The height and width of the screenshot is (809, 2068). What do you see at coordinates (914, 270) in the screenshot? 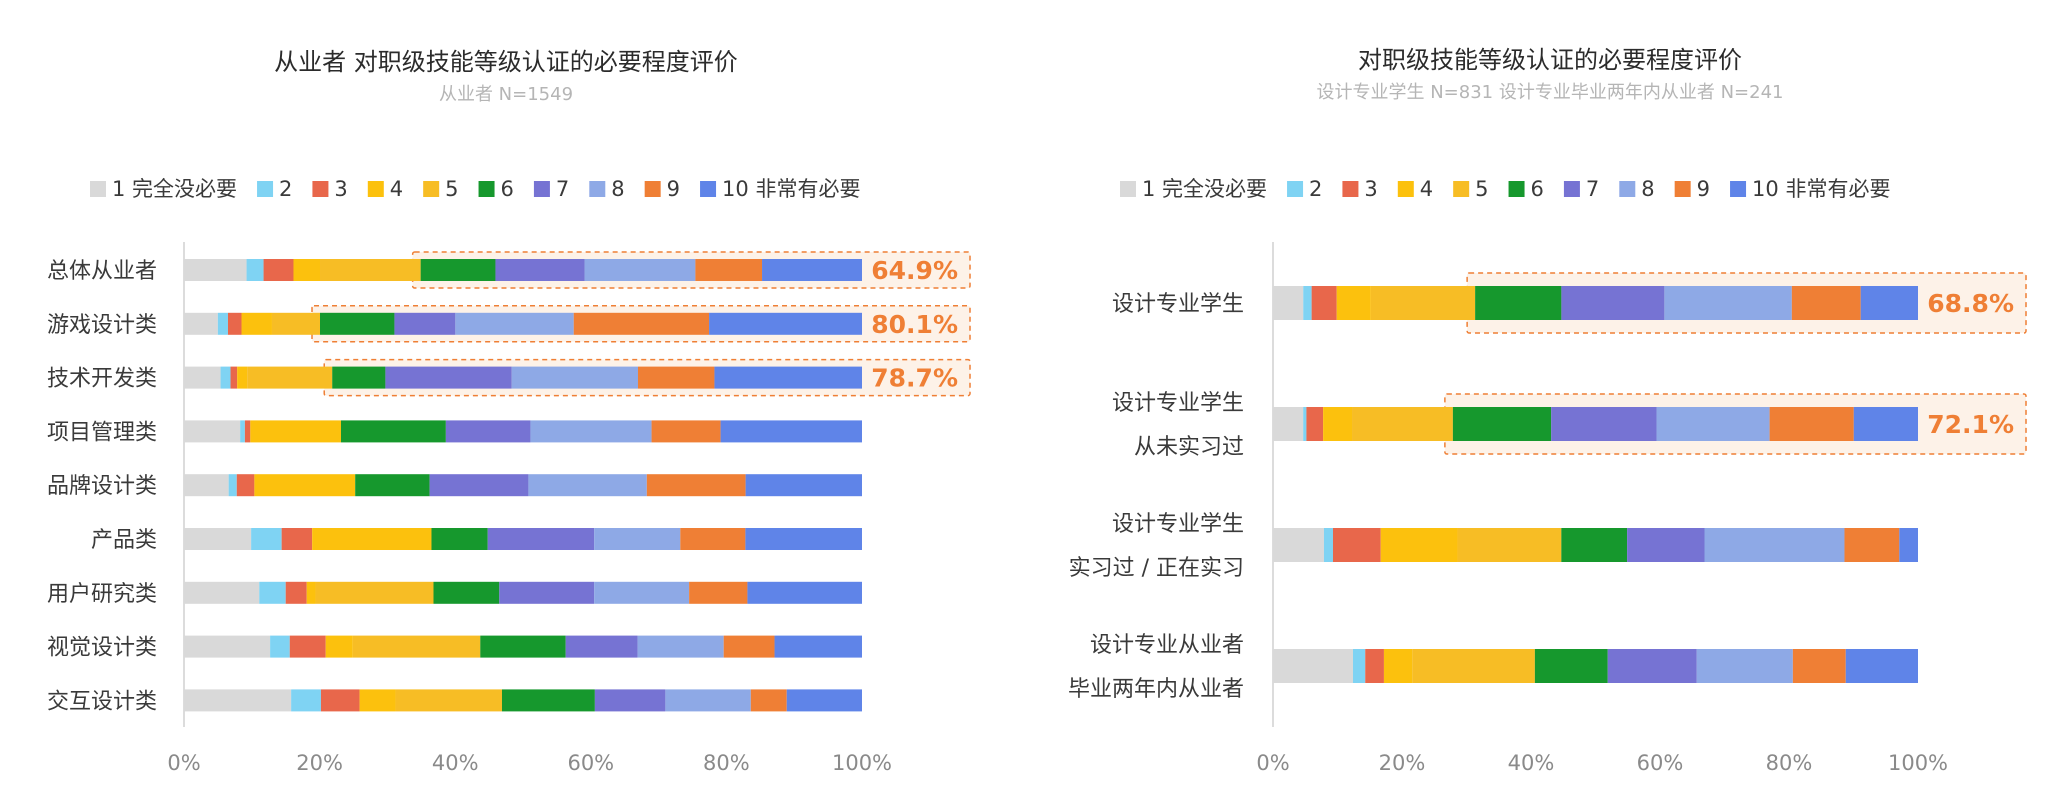
I see `chart-left-highlight-label-0: 64.9%` at bounding box center [914, 270].